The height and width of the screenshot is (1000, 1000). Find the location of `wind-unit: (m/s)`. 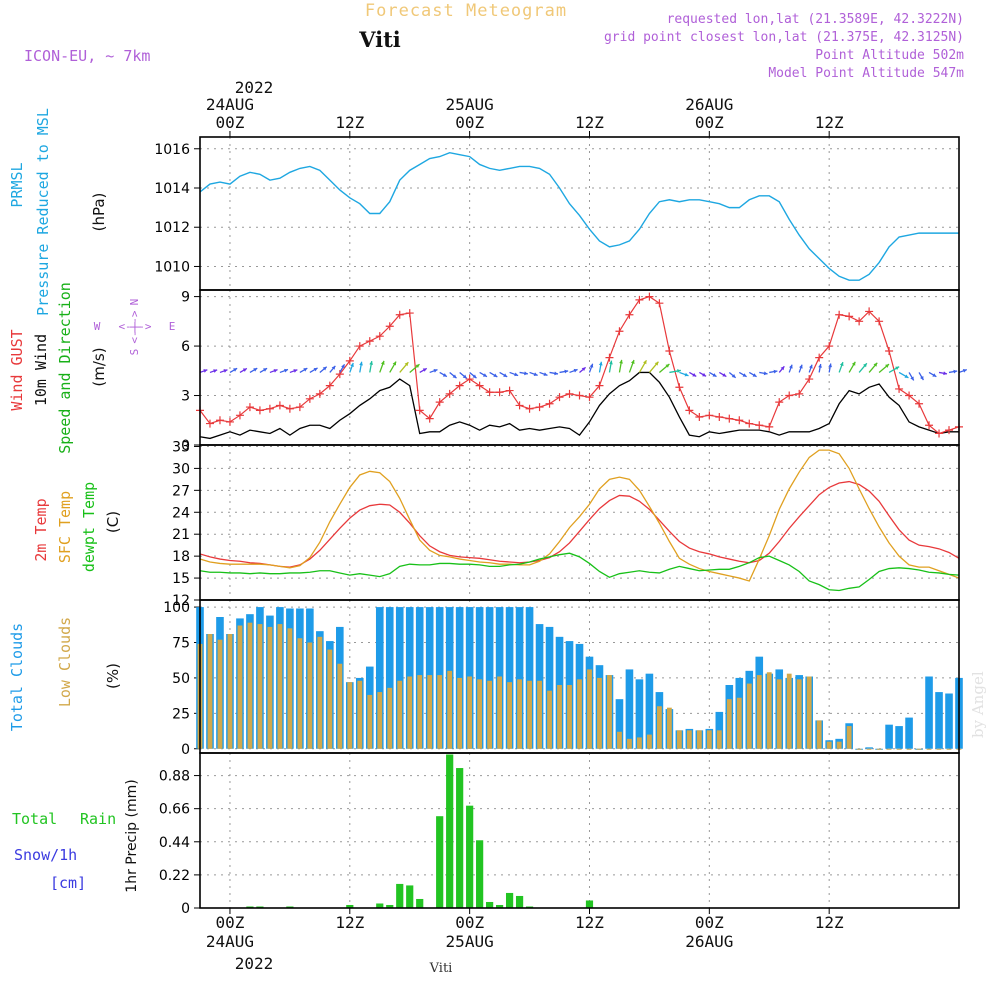

wind-unit: (m/s) is located at coordinates (99, 366).